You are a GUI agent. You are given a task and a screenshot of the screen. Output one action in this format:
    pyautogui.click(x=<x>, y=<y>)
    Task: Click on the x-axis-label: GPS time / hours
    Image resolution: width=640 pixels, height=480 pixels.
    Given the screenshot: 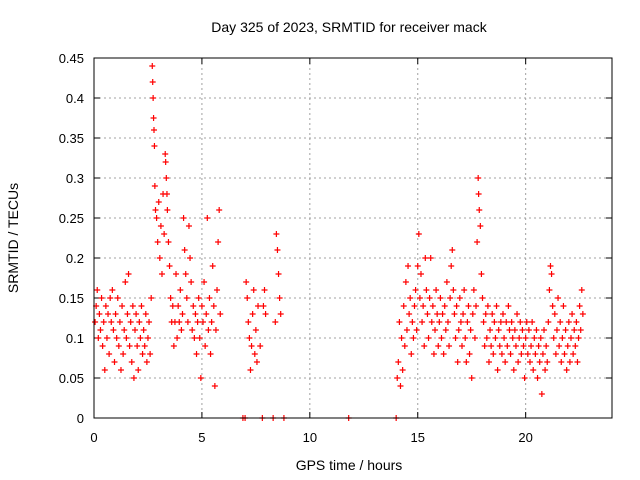 What is the action you would take?
    pyautogui.click(x=349, y=465)
    